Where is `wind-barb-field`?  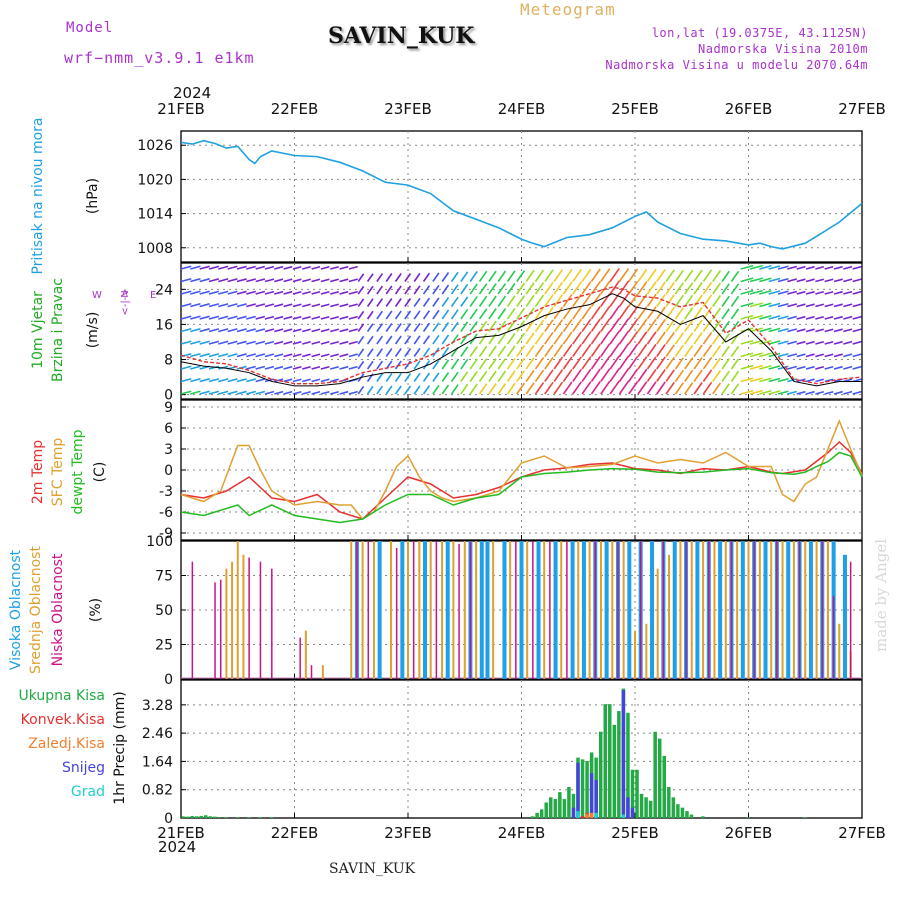 wind-barb-field is located at coordinates (521, 329).